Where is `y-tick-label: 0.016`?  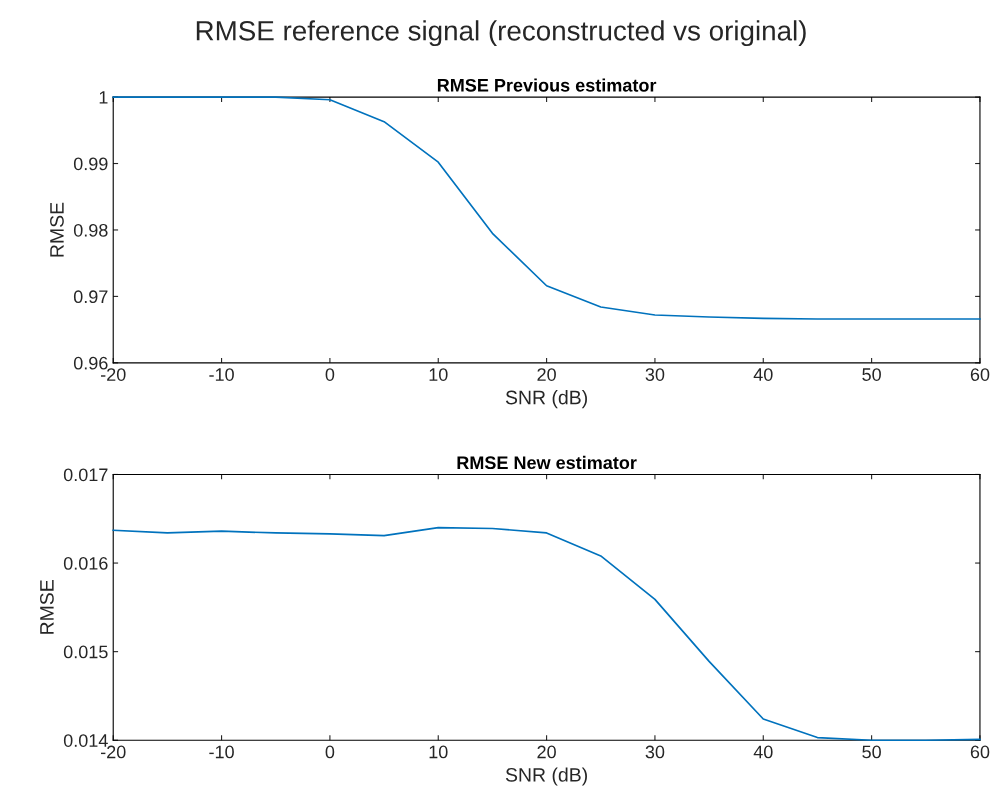
y-tick-label: 0.016 is located at coordinates (85, 563).